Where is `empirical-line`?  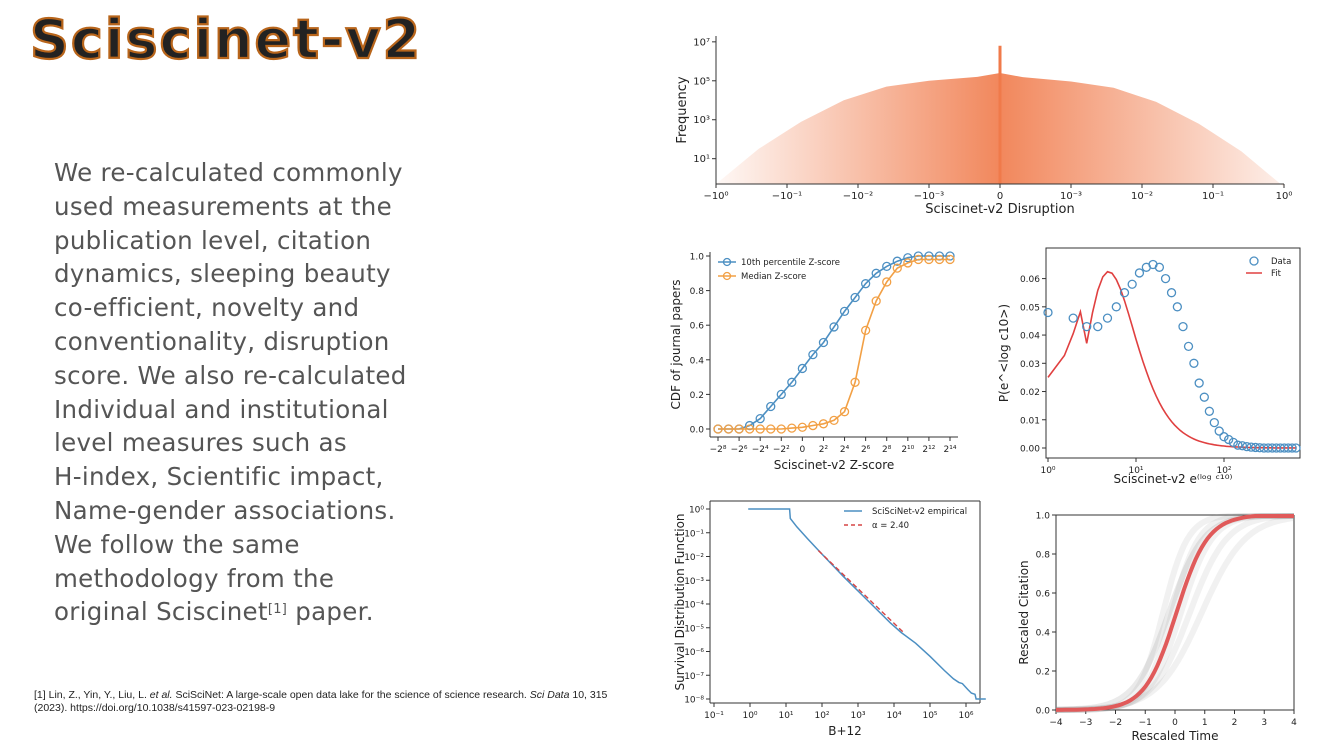
empirical-line is located at coordinates (867, 604).